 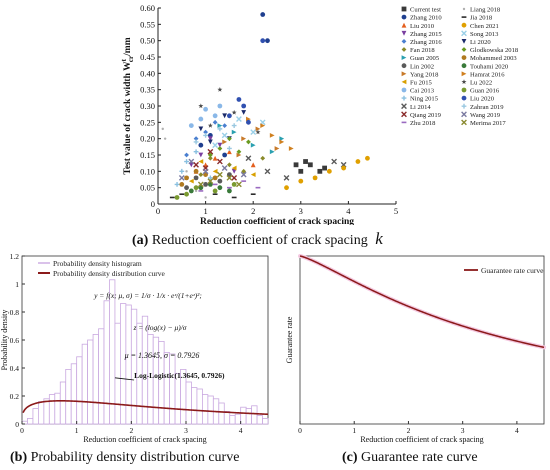 I want to click on x-tick-label: 0, so click(x=300, y=430).